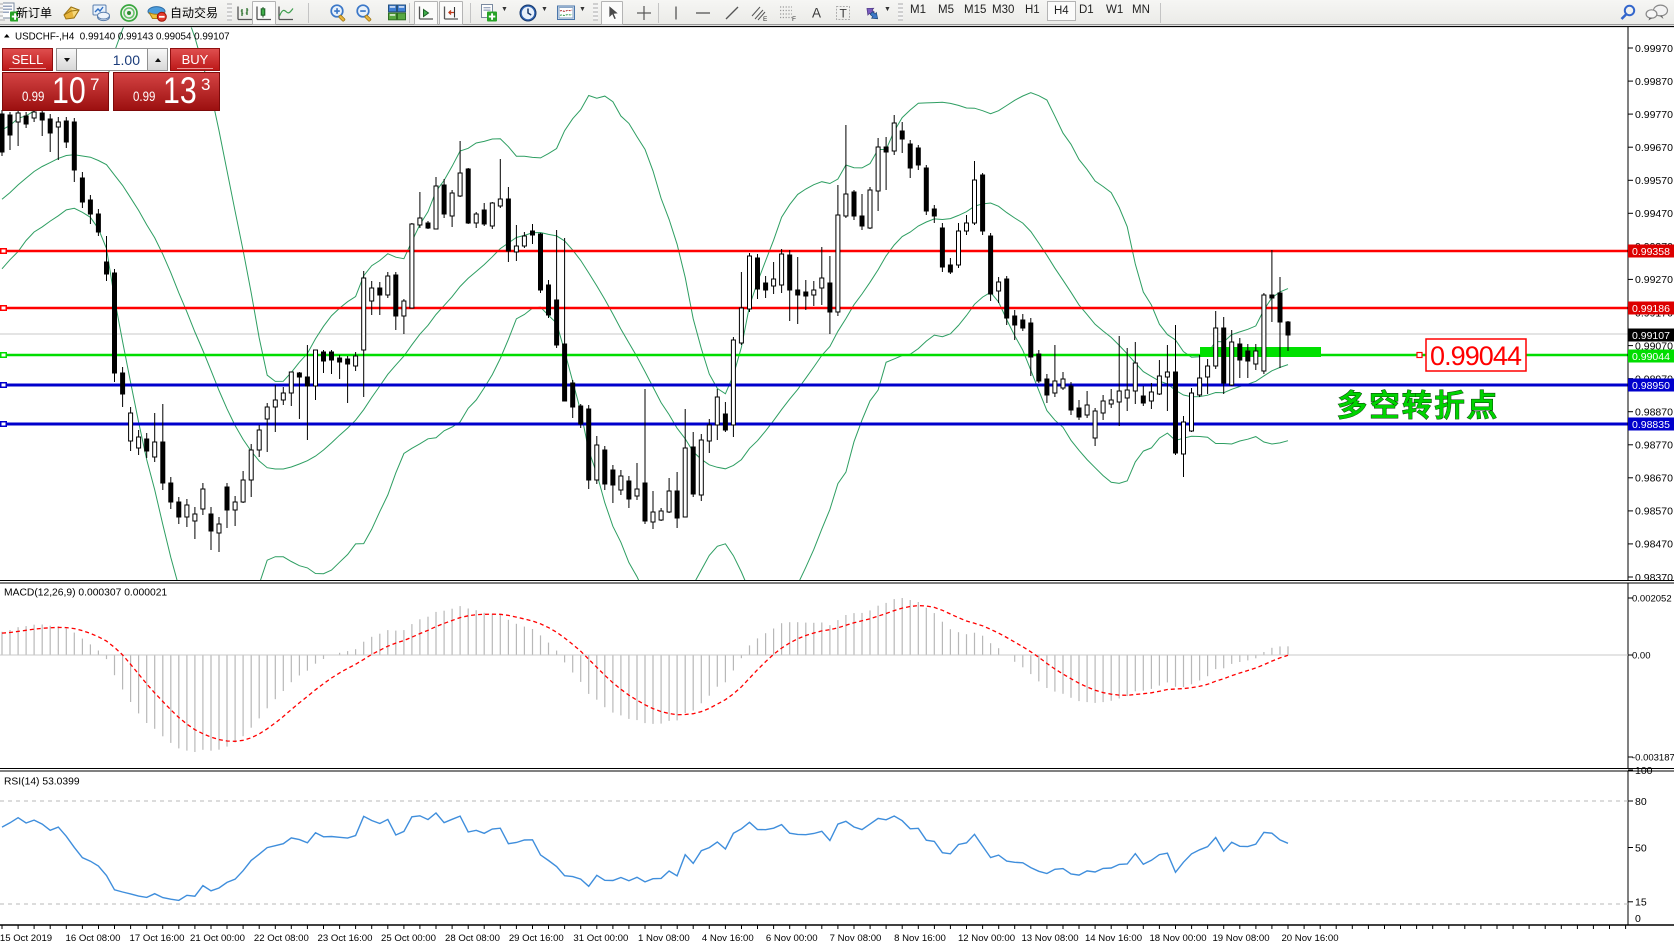 The width and height of the screenshot is (1674, 950). I want to click on svg-text: 0.002052, so click(1652, 599).